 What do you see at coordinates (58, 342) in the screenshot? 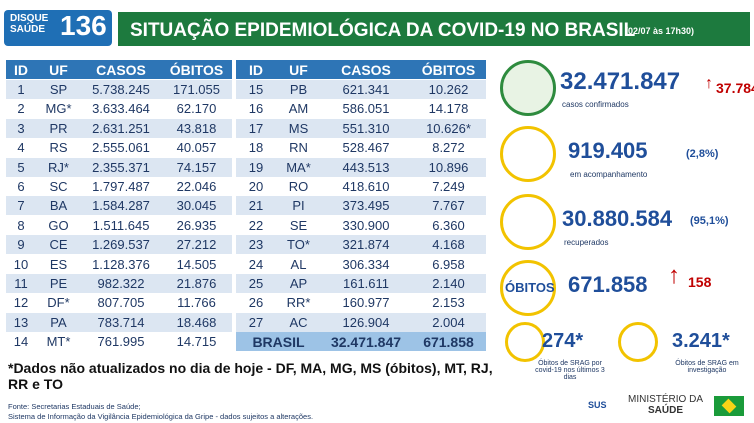
I see `table-cell: MT*` at bounding box center [58, 342].